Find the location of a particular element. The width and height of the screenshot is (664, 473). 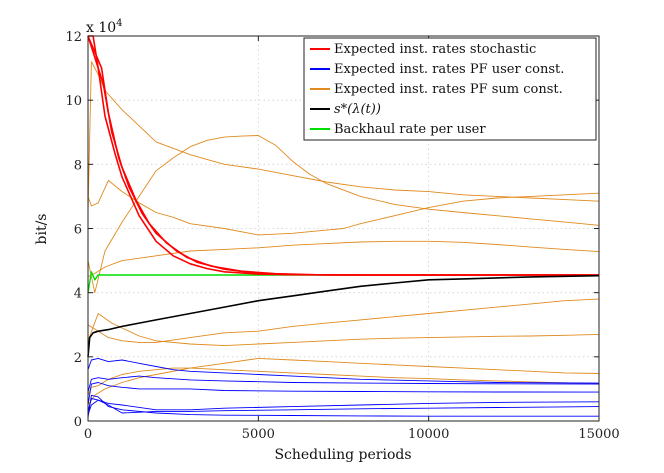

legend-label-pf-sum: Expected inst. rates PF sum const. is located at coordinates (448, 89).